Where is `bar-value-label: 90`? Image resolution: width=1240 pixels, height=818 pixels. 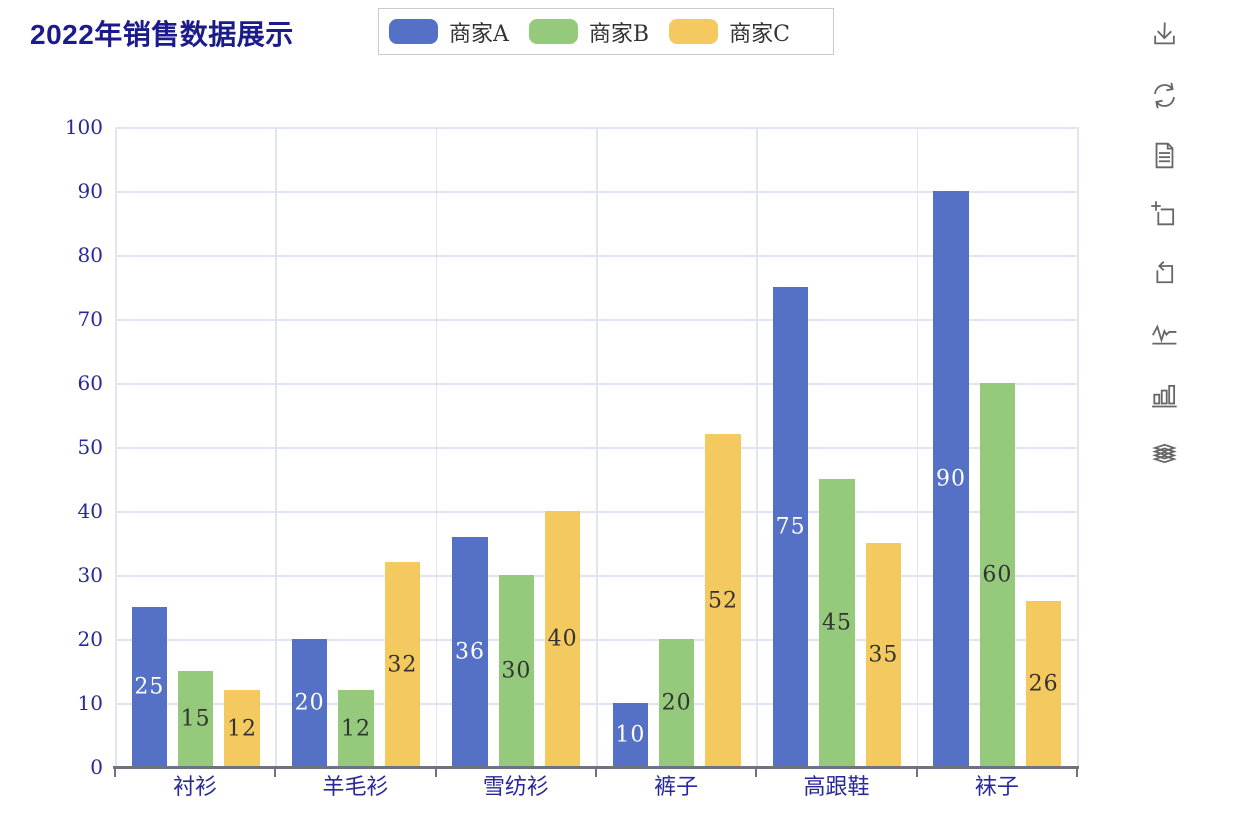 bar-value-label: 90 is located at coordinates (951, 479).